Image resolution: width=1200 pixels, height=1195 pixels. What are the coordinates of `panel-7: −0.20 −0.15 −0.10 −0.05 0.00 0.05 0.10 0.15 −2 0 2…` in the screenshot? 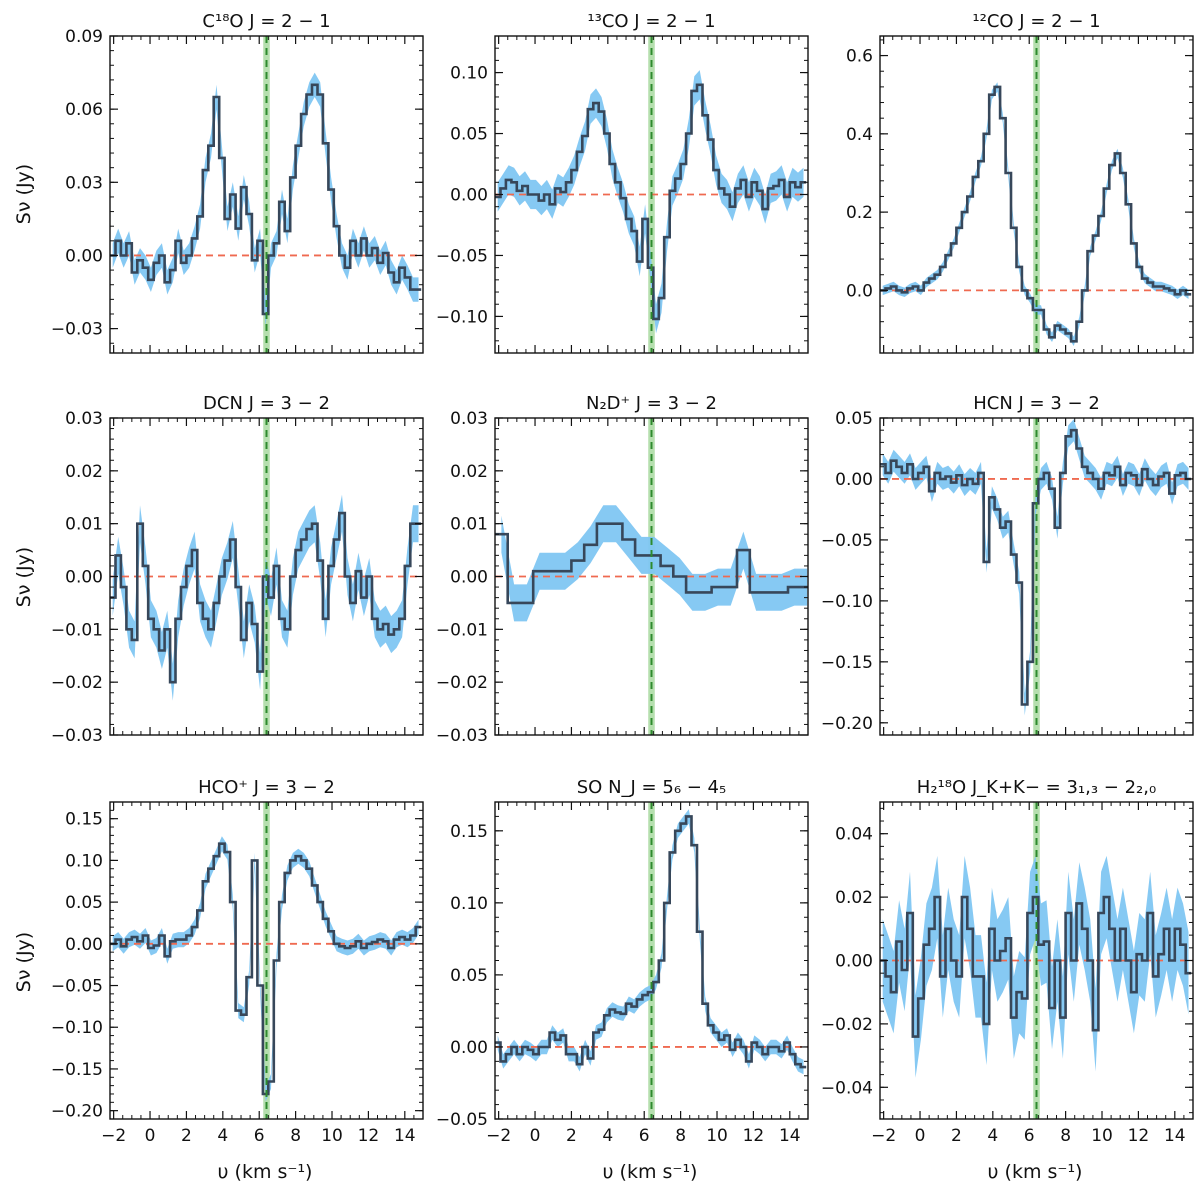 It's located at (237, 961).